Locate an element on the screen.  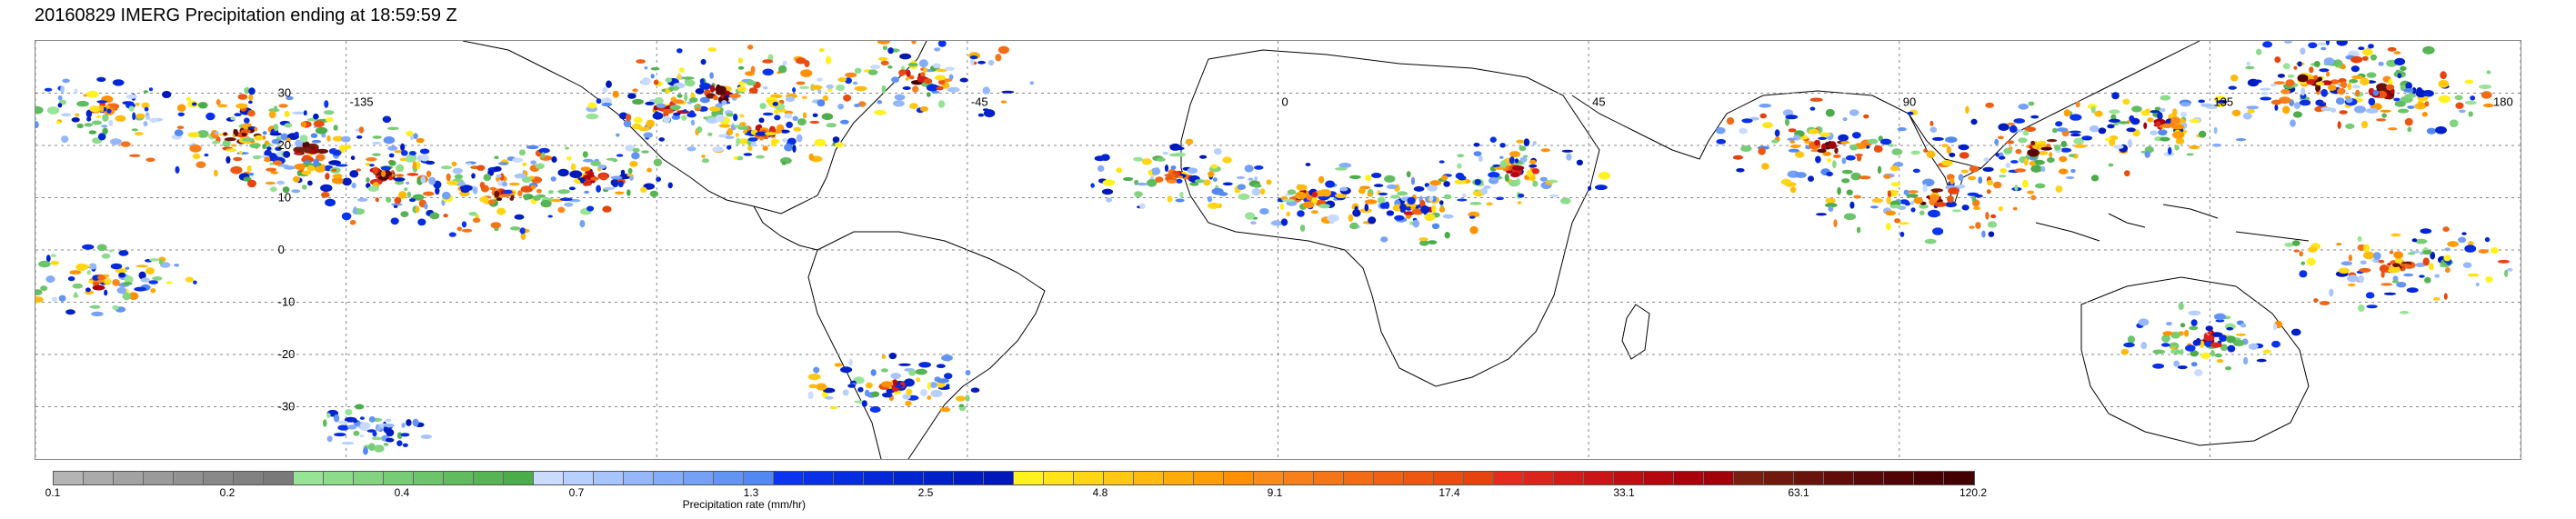
colorbar-tick-label: 9.1 is located at coordinates (1275, 492).